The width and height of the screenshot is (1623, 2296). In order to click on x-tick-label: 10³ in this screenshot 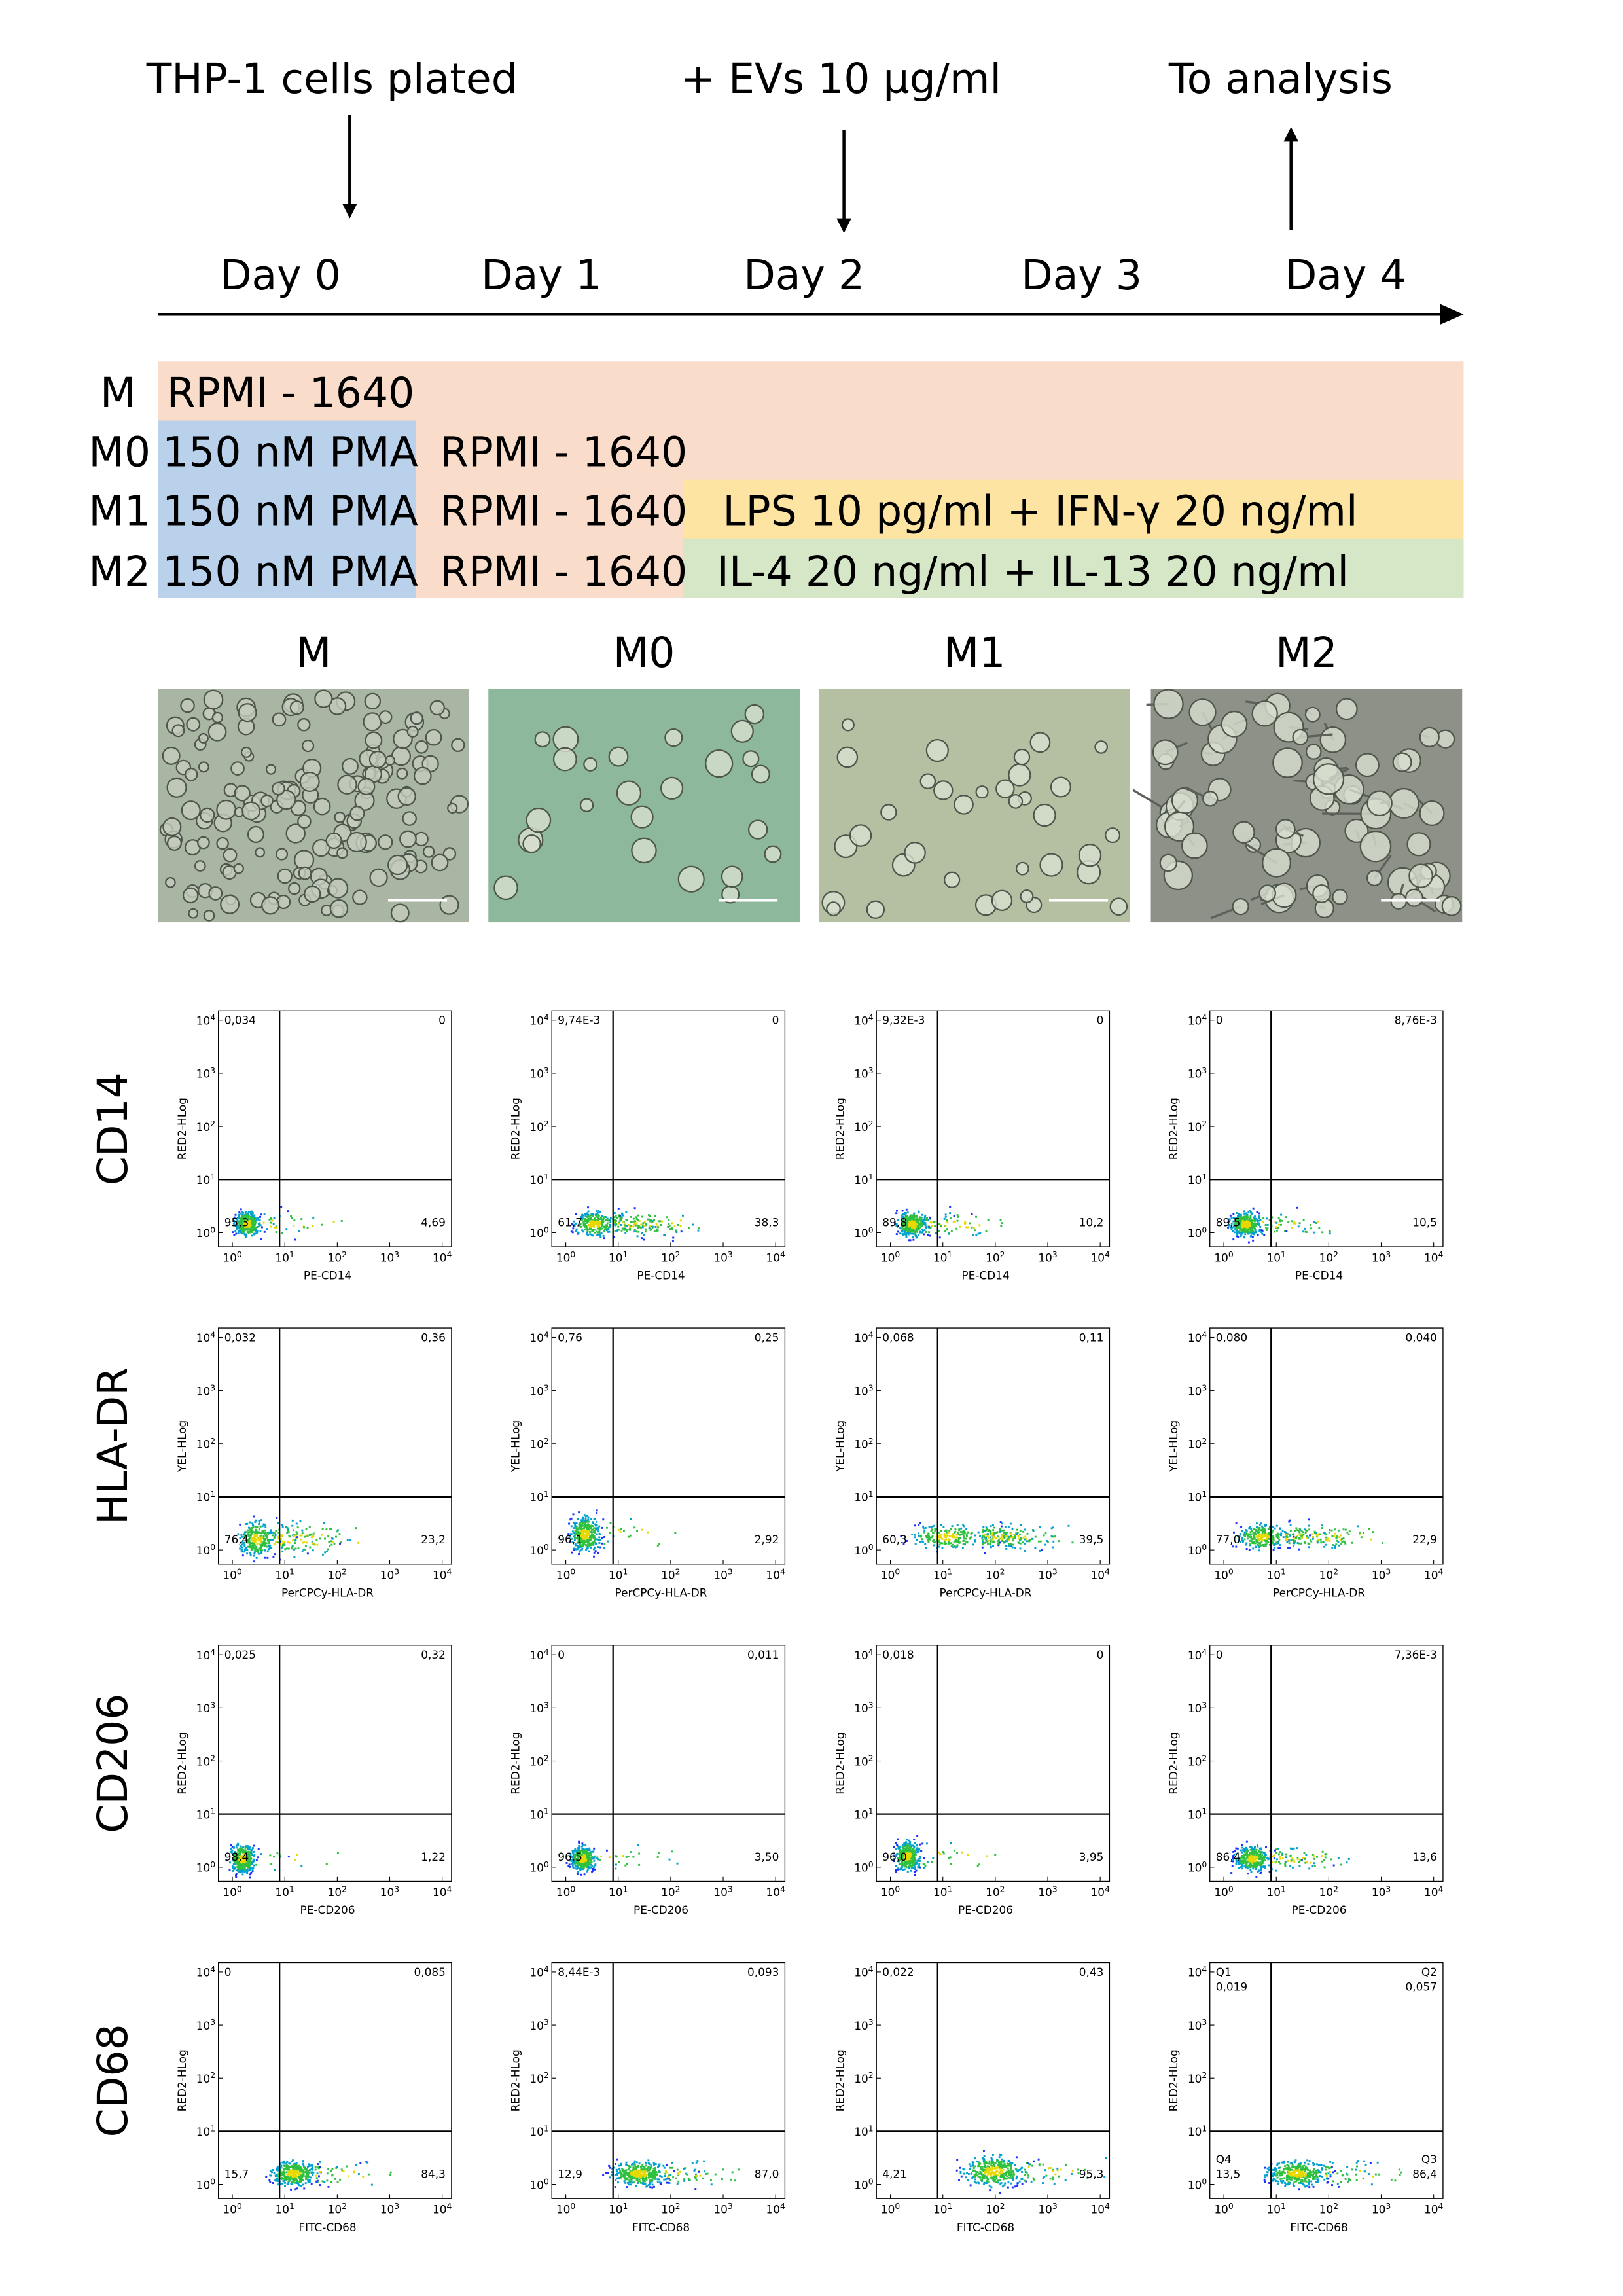, I will do `click(1047, 1257)`.